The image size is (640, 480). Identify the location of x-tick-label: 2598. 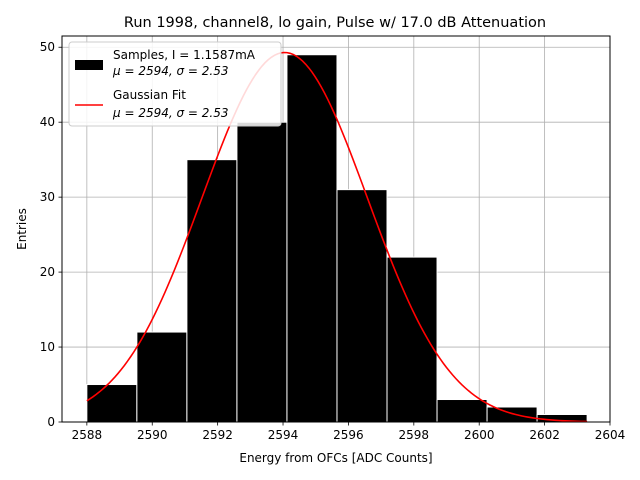
(414, 435).